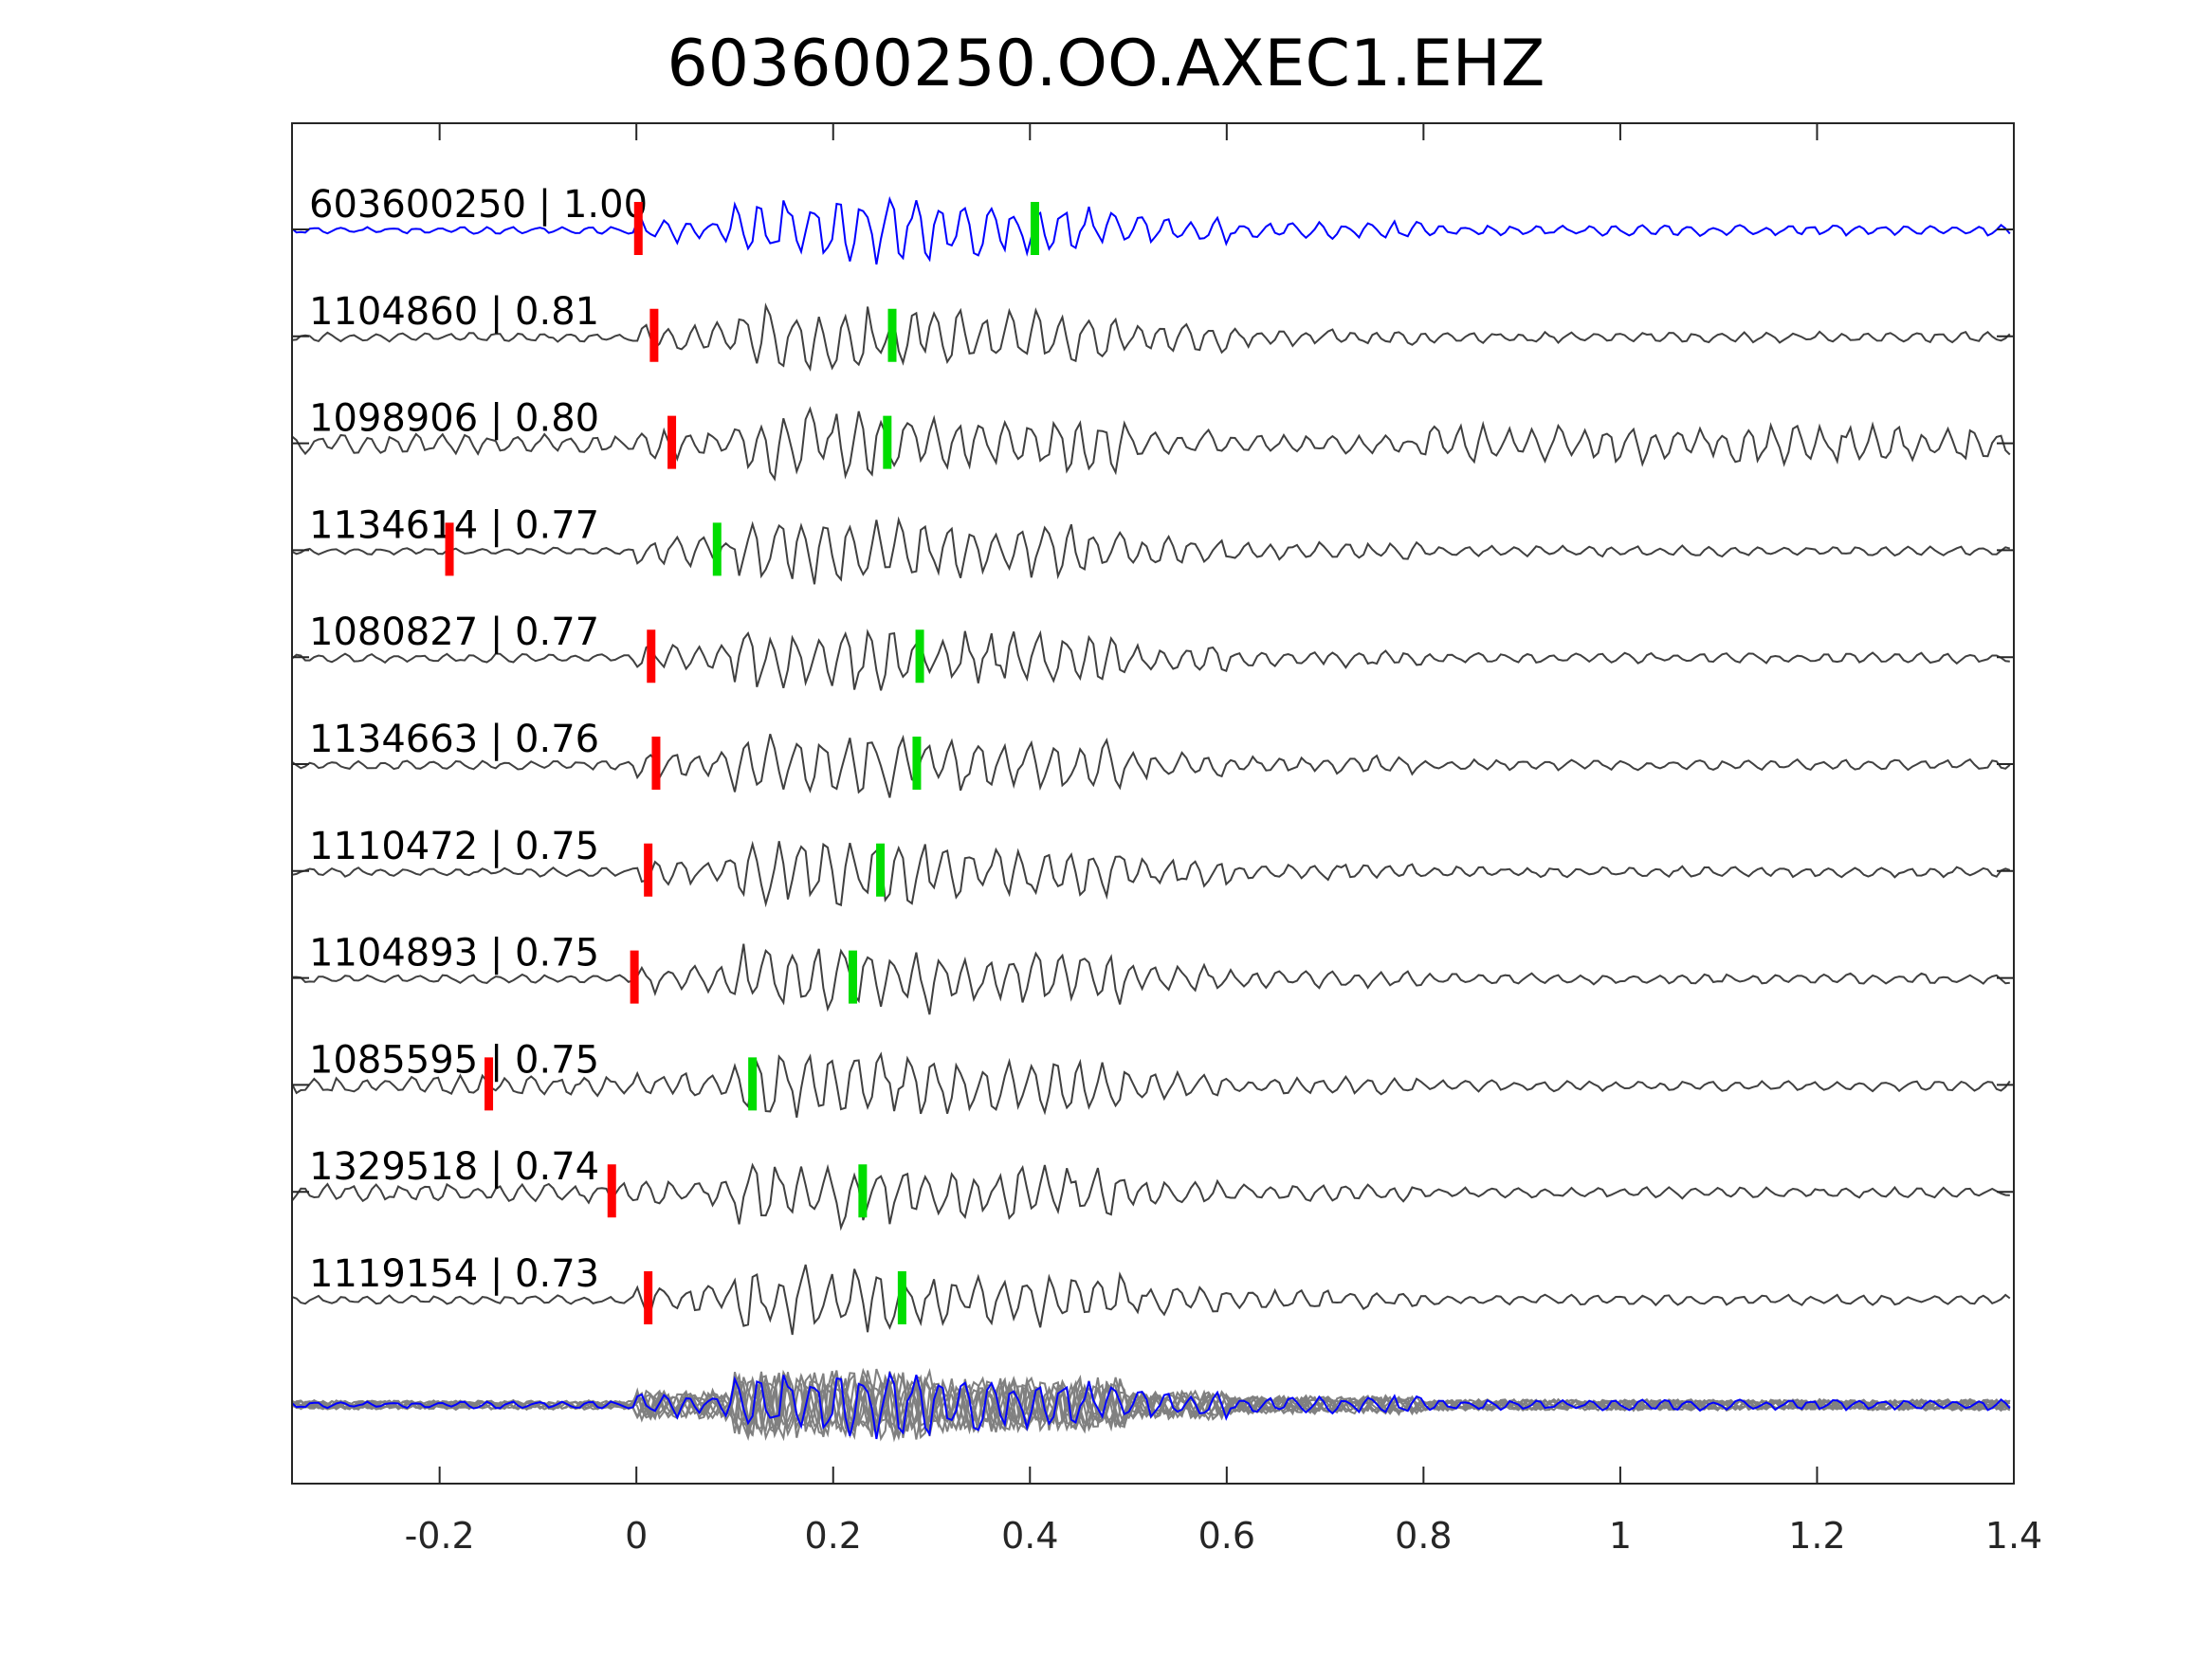 The image size is (2212, 1659). I want to click on trace-label: 603600250 | 1.00, so click(478, 205).